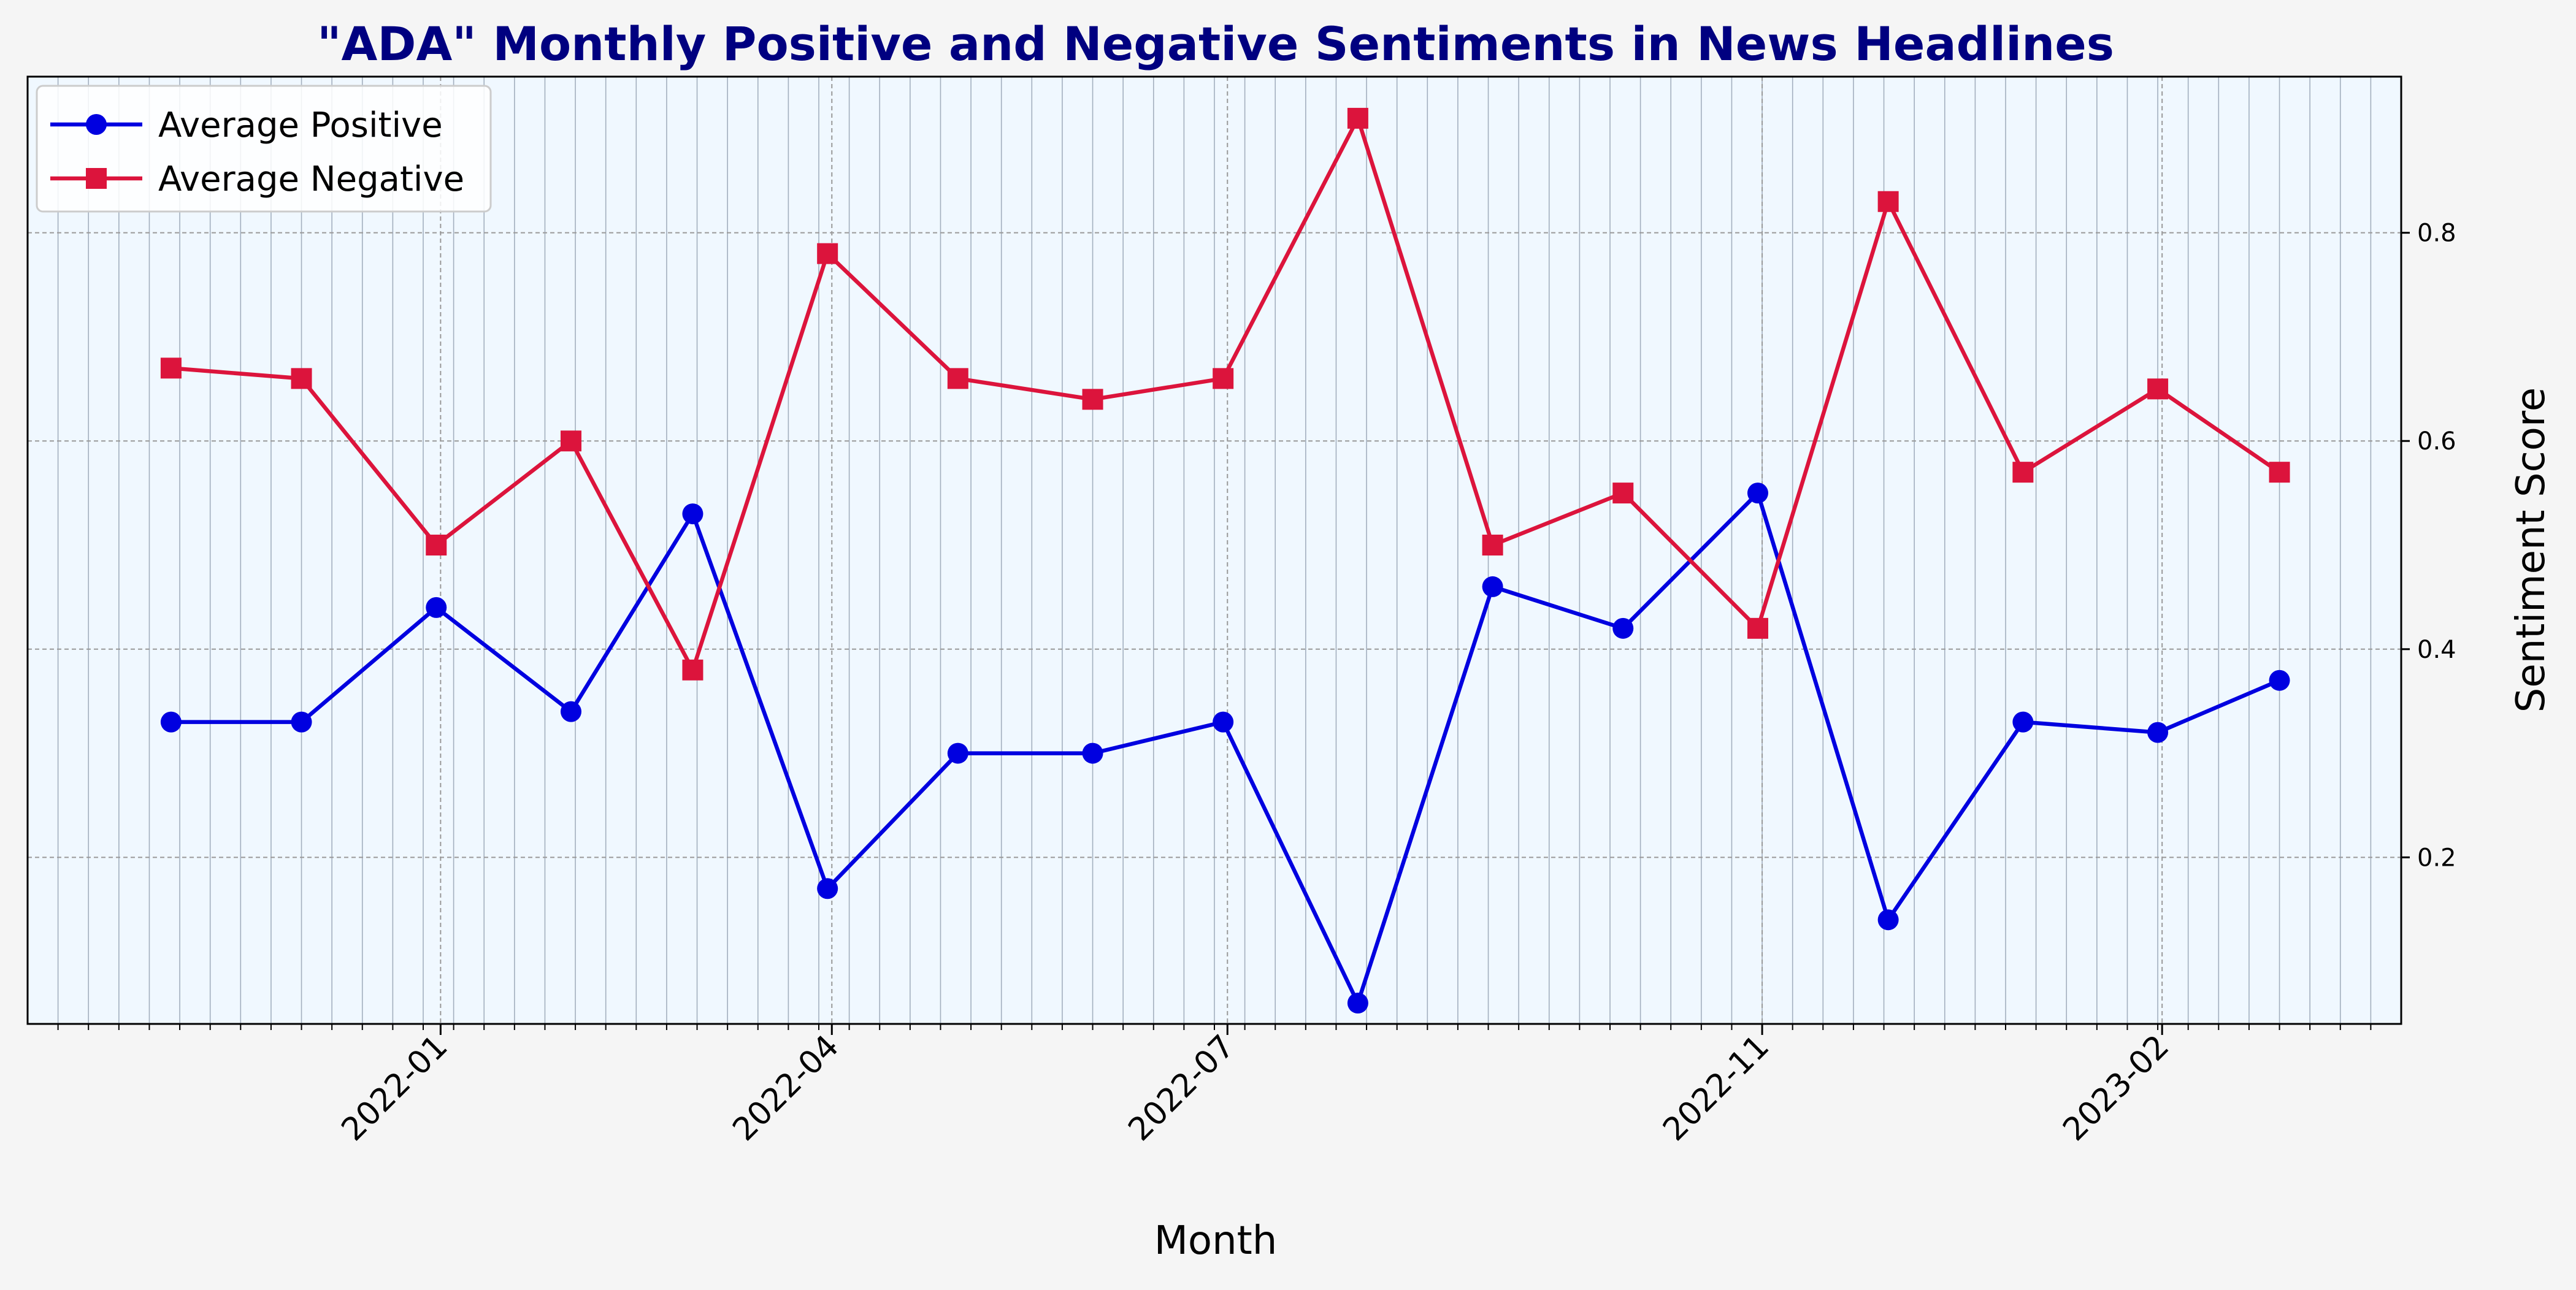 This screenshot has height=1290, width=2576. Describe the element at coordinates (1216, 1241) in the screenshot. I see `x-axis-label: Month` at that location.